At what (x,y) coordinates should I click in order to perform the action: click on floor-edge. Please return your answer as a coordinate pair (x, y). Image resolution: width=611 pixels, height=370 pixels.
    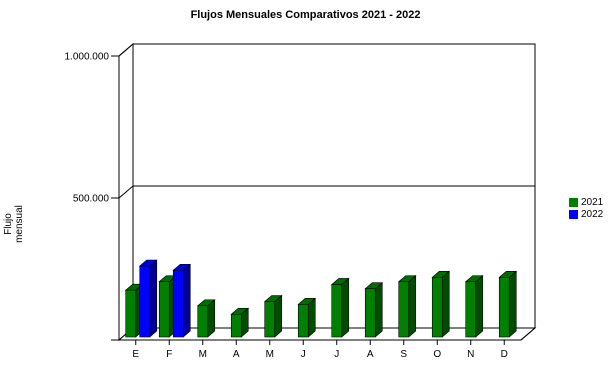
    Looking at the image, I should click on (528, 334).